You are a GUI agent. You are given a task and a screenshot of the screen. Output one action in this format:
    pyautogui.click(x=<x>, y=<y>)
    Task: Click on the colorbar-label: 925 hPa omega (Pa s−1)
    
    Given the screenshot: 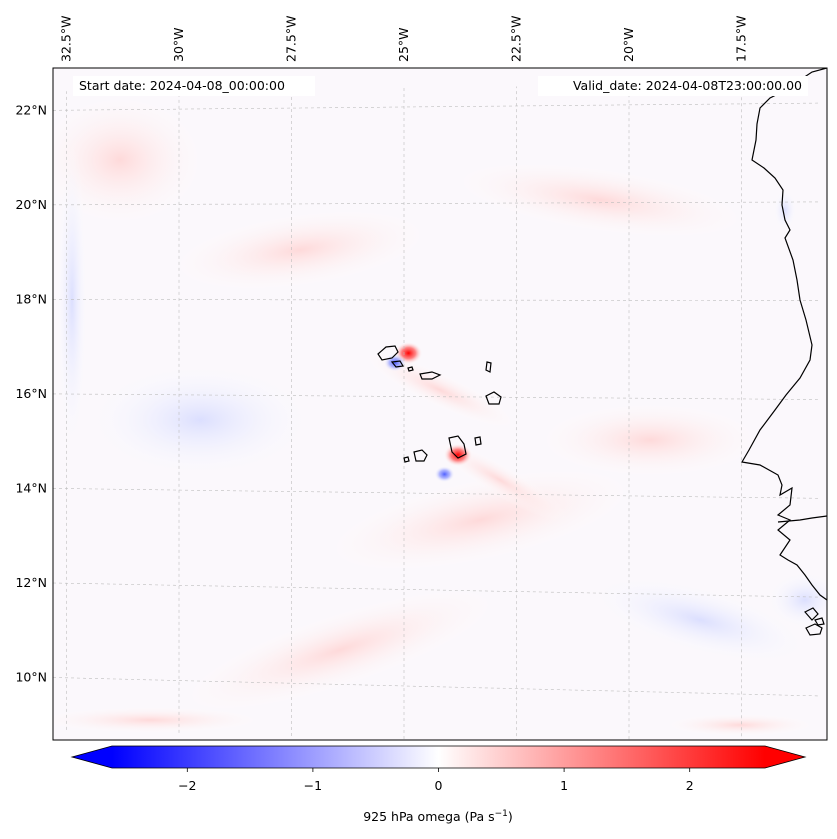 What is the action you would take?
    pyautogui.click(x=438, y=816)
    